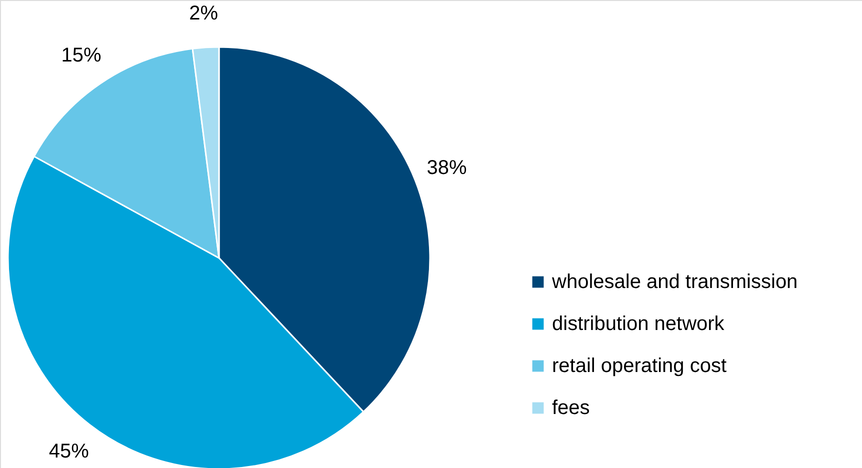  What do you see at coordinates (447, 167) in the screenshot?
I see `data-label: 38%` at bounding box center [447, 167].